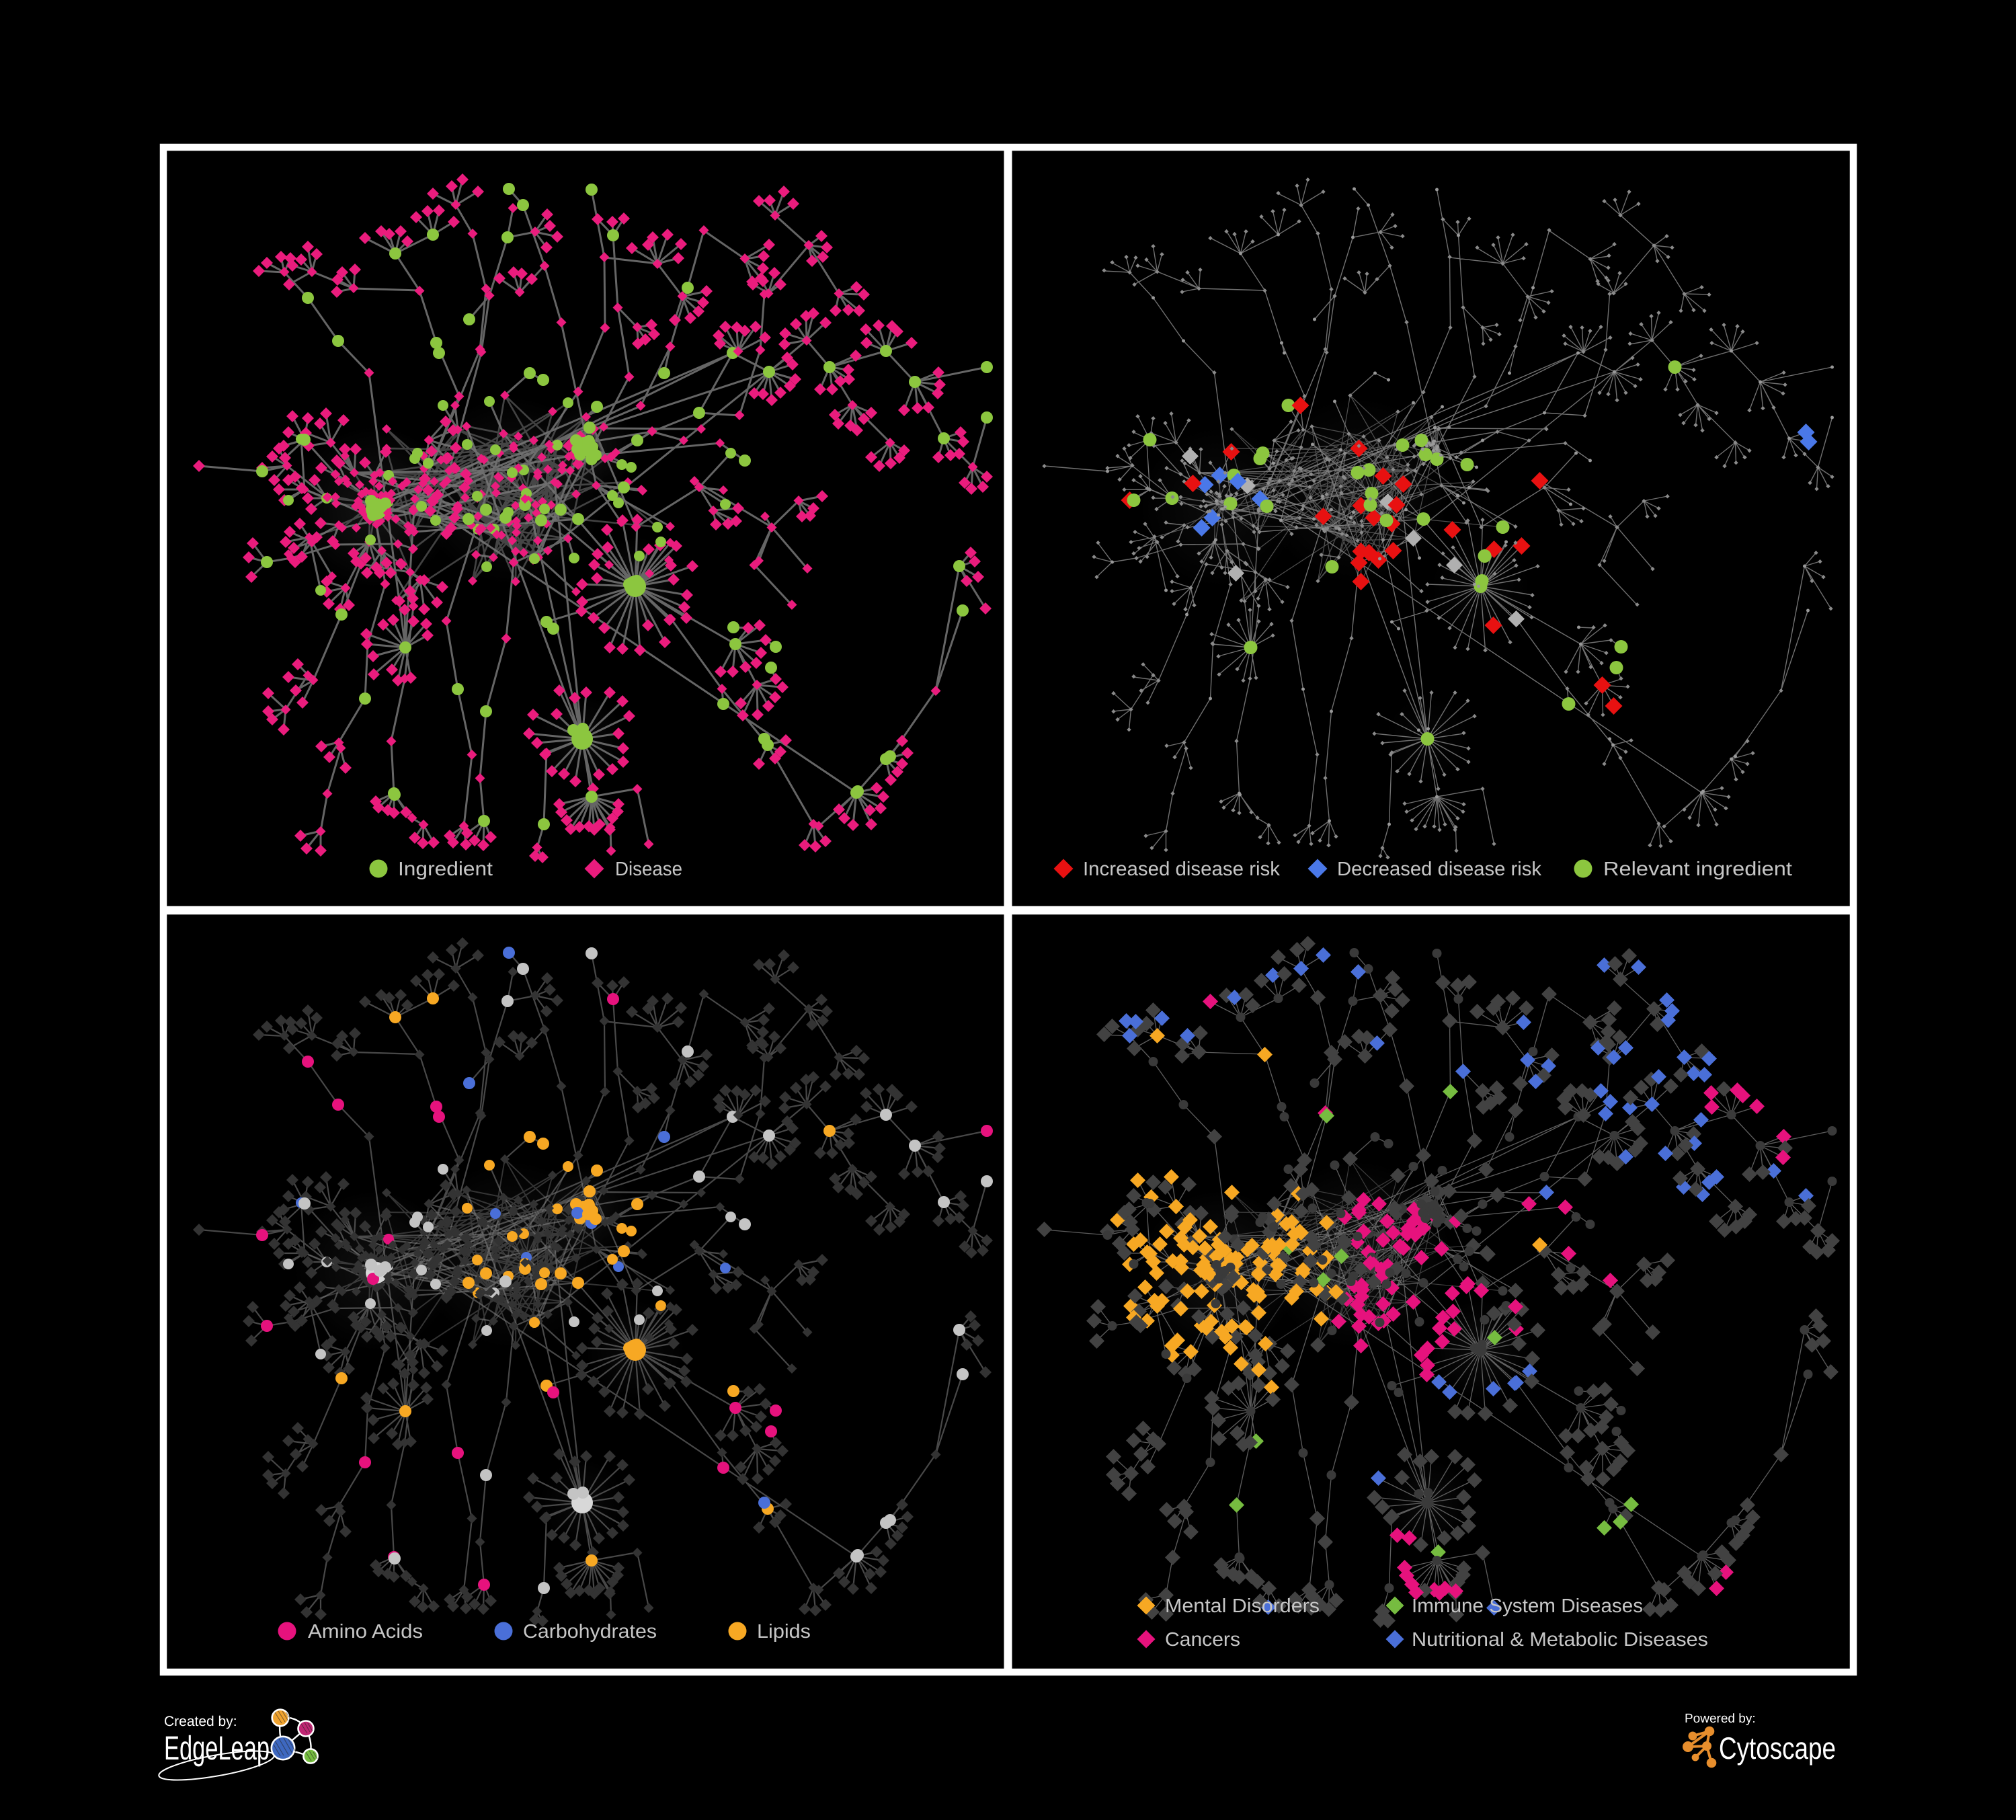 The width and height of the screenshot is (2016, 1820). I want to click on svg-text: EdgeLeap, so click(217, 1748).